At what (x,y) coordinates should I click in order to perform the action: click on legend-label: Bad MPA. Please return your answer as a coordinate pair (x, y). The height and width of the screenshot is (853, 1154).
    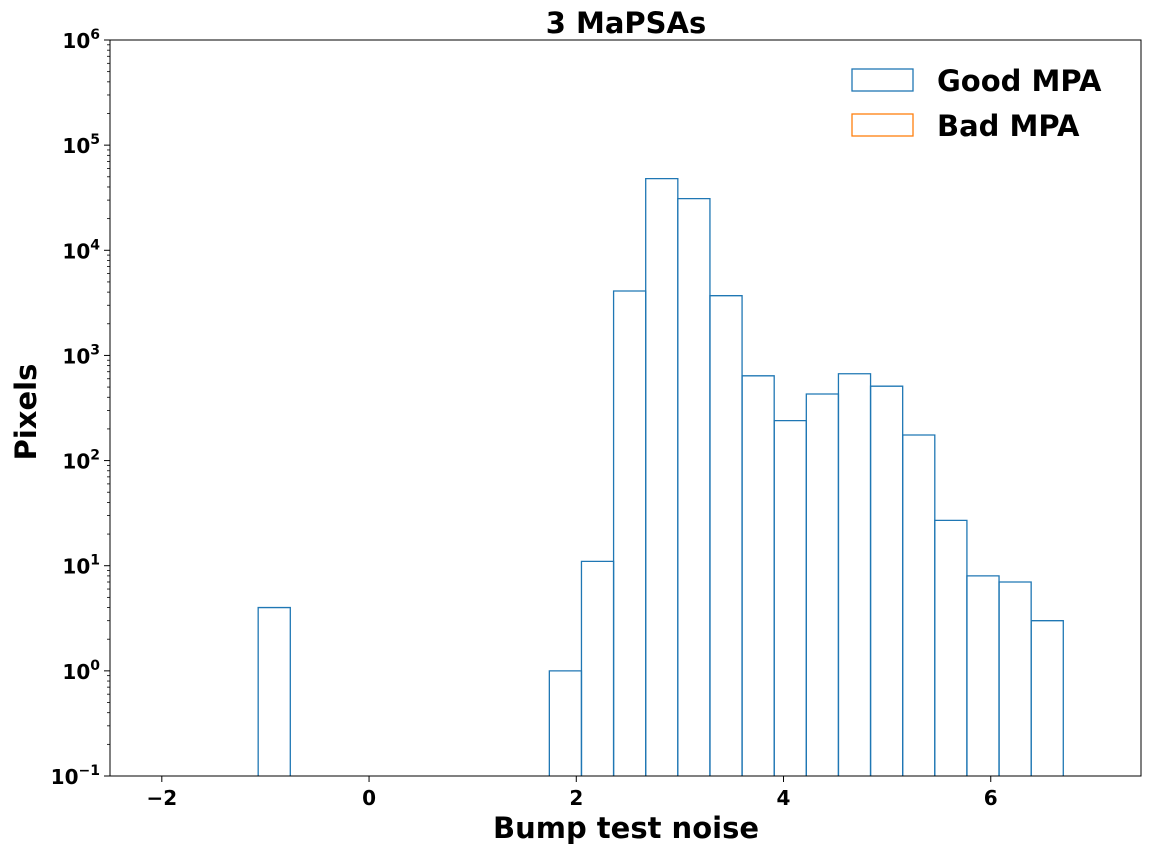
    Looking at the image, I should click on (1008, 126).